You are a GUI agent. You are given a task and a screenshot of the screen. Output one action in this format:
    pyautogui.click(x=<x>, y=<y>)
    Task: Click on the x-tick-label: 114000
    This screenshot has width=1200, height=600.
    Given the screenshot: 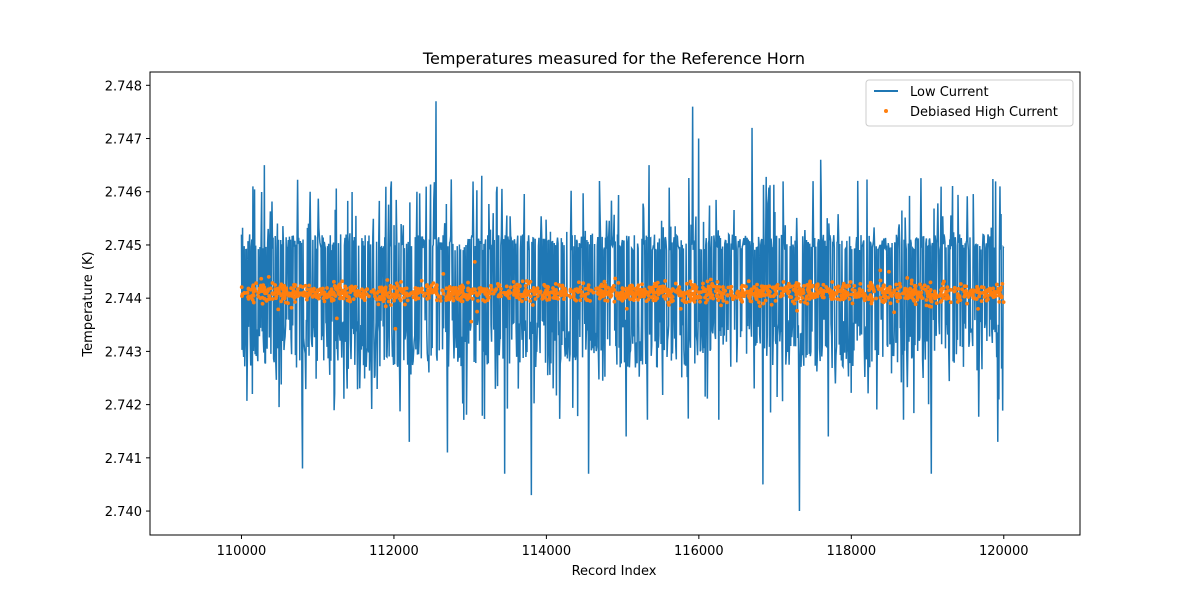 What is the action you would take?
    pyautogui.click(x=547, y=551)
    